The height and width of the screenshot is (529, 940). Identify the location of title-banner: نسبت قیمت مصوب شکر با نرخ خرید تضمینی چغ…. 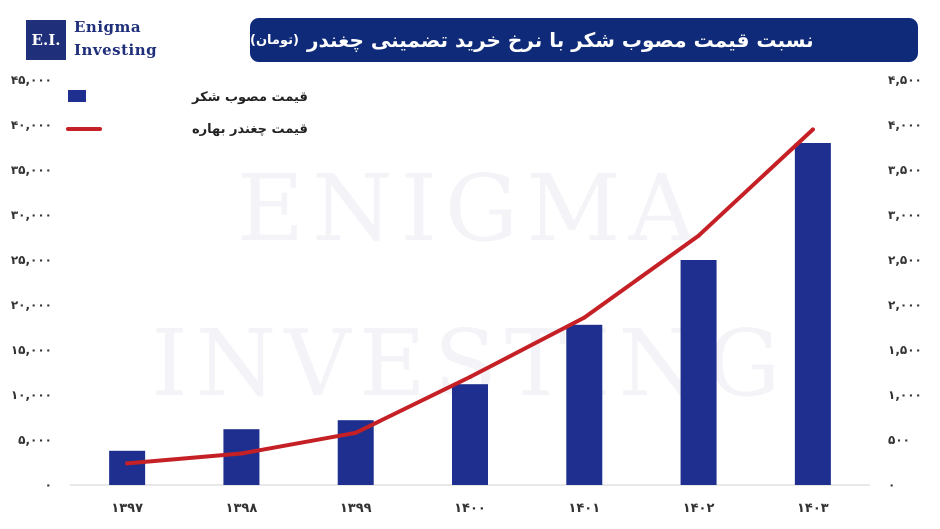
(584, 40).